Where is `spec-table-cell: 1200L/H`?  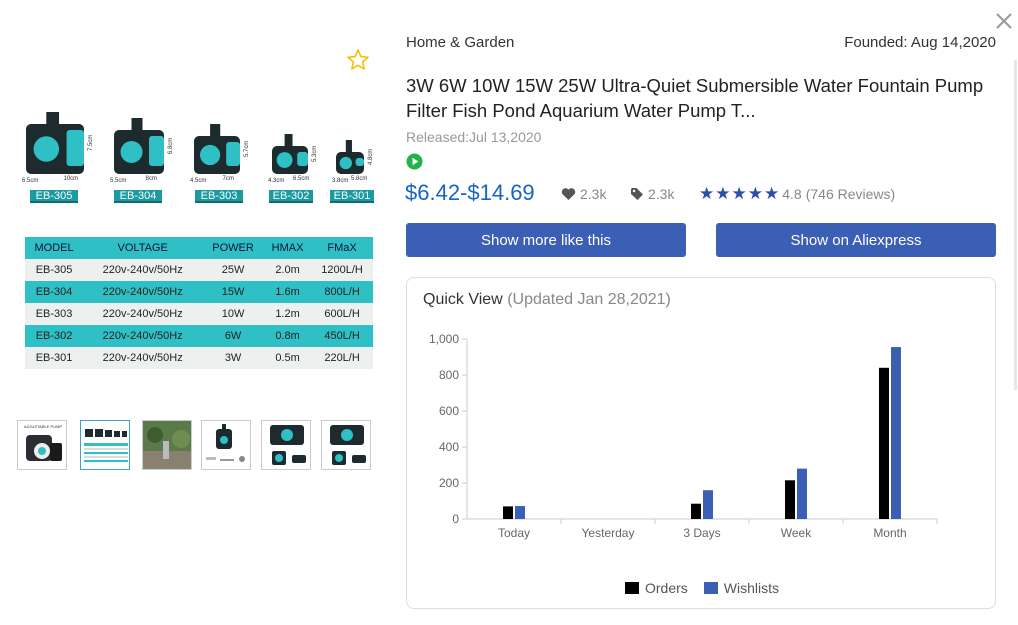 spec-table-cell: 1200L/H is located at coordinates (342, 270).